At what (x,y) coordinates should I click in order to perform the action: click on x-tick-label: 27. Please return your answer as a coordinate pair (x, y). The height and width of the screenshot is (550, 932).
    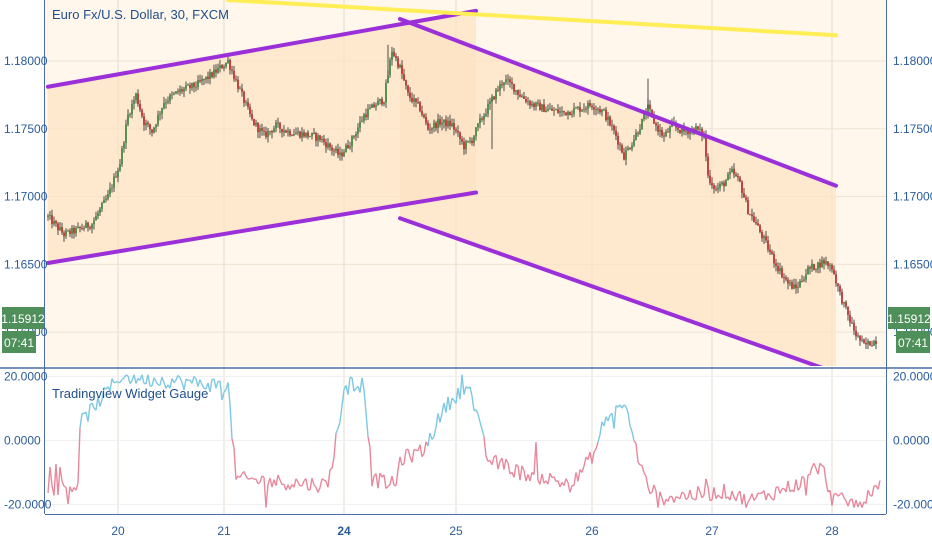
    Looking at the image, I should click on (712, 531).